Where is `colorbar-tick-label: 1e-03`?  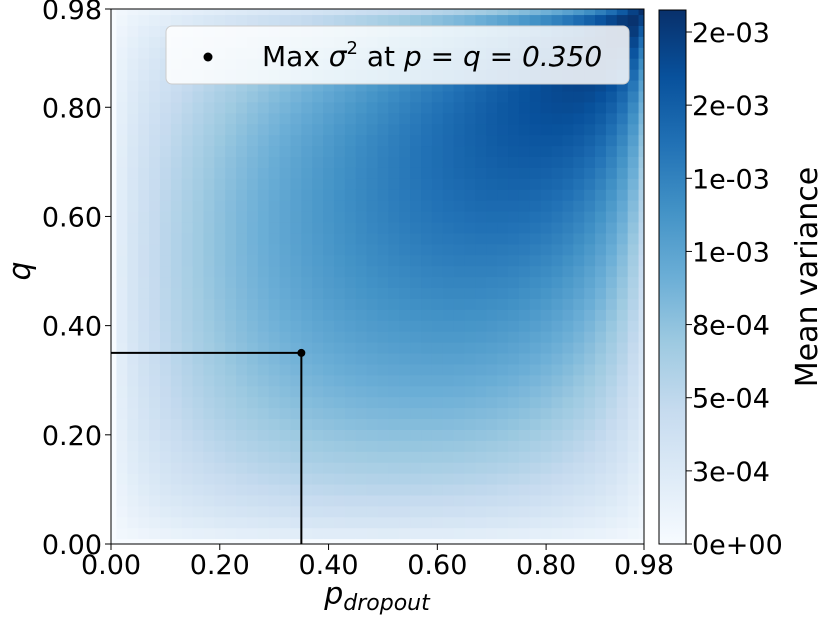
colorbar-tick-label: 1e-03 is located at coordinates (731, 179).